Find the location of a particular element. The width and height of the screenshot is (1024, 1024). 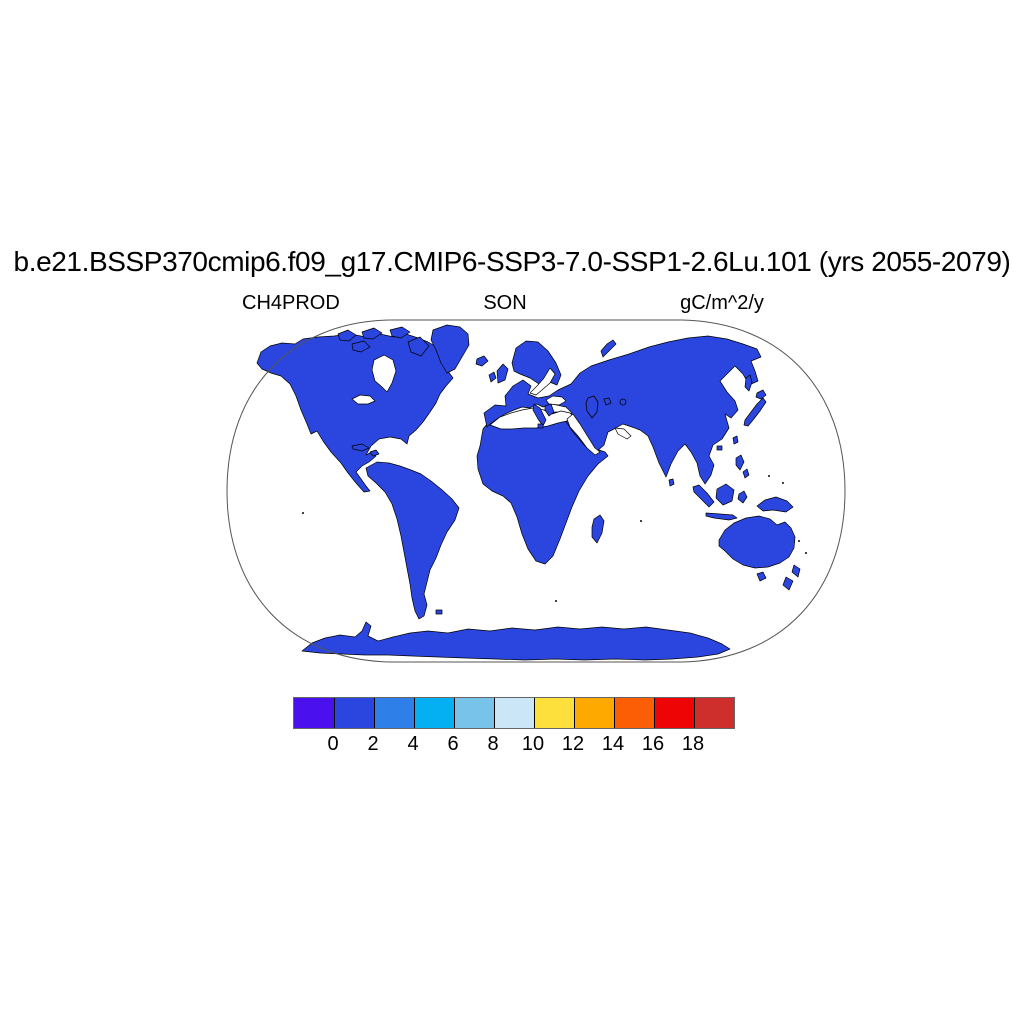

lakes-layer is located at coordinates (606, 407).